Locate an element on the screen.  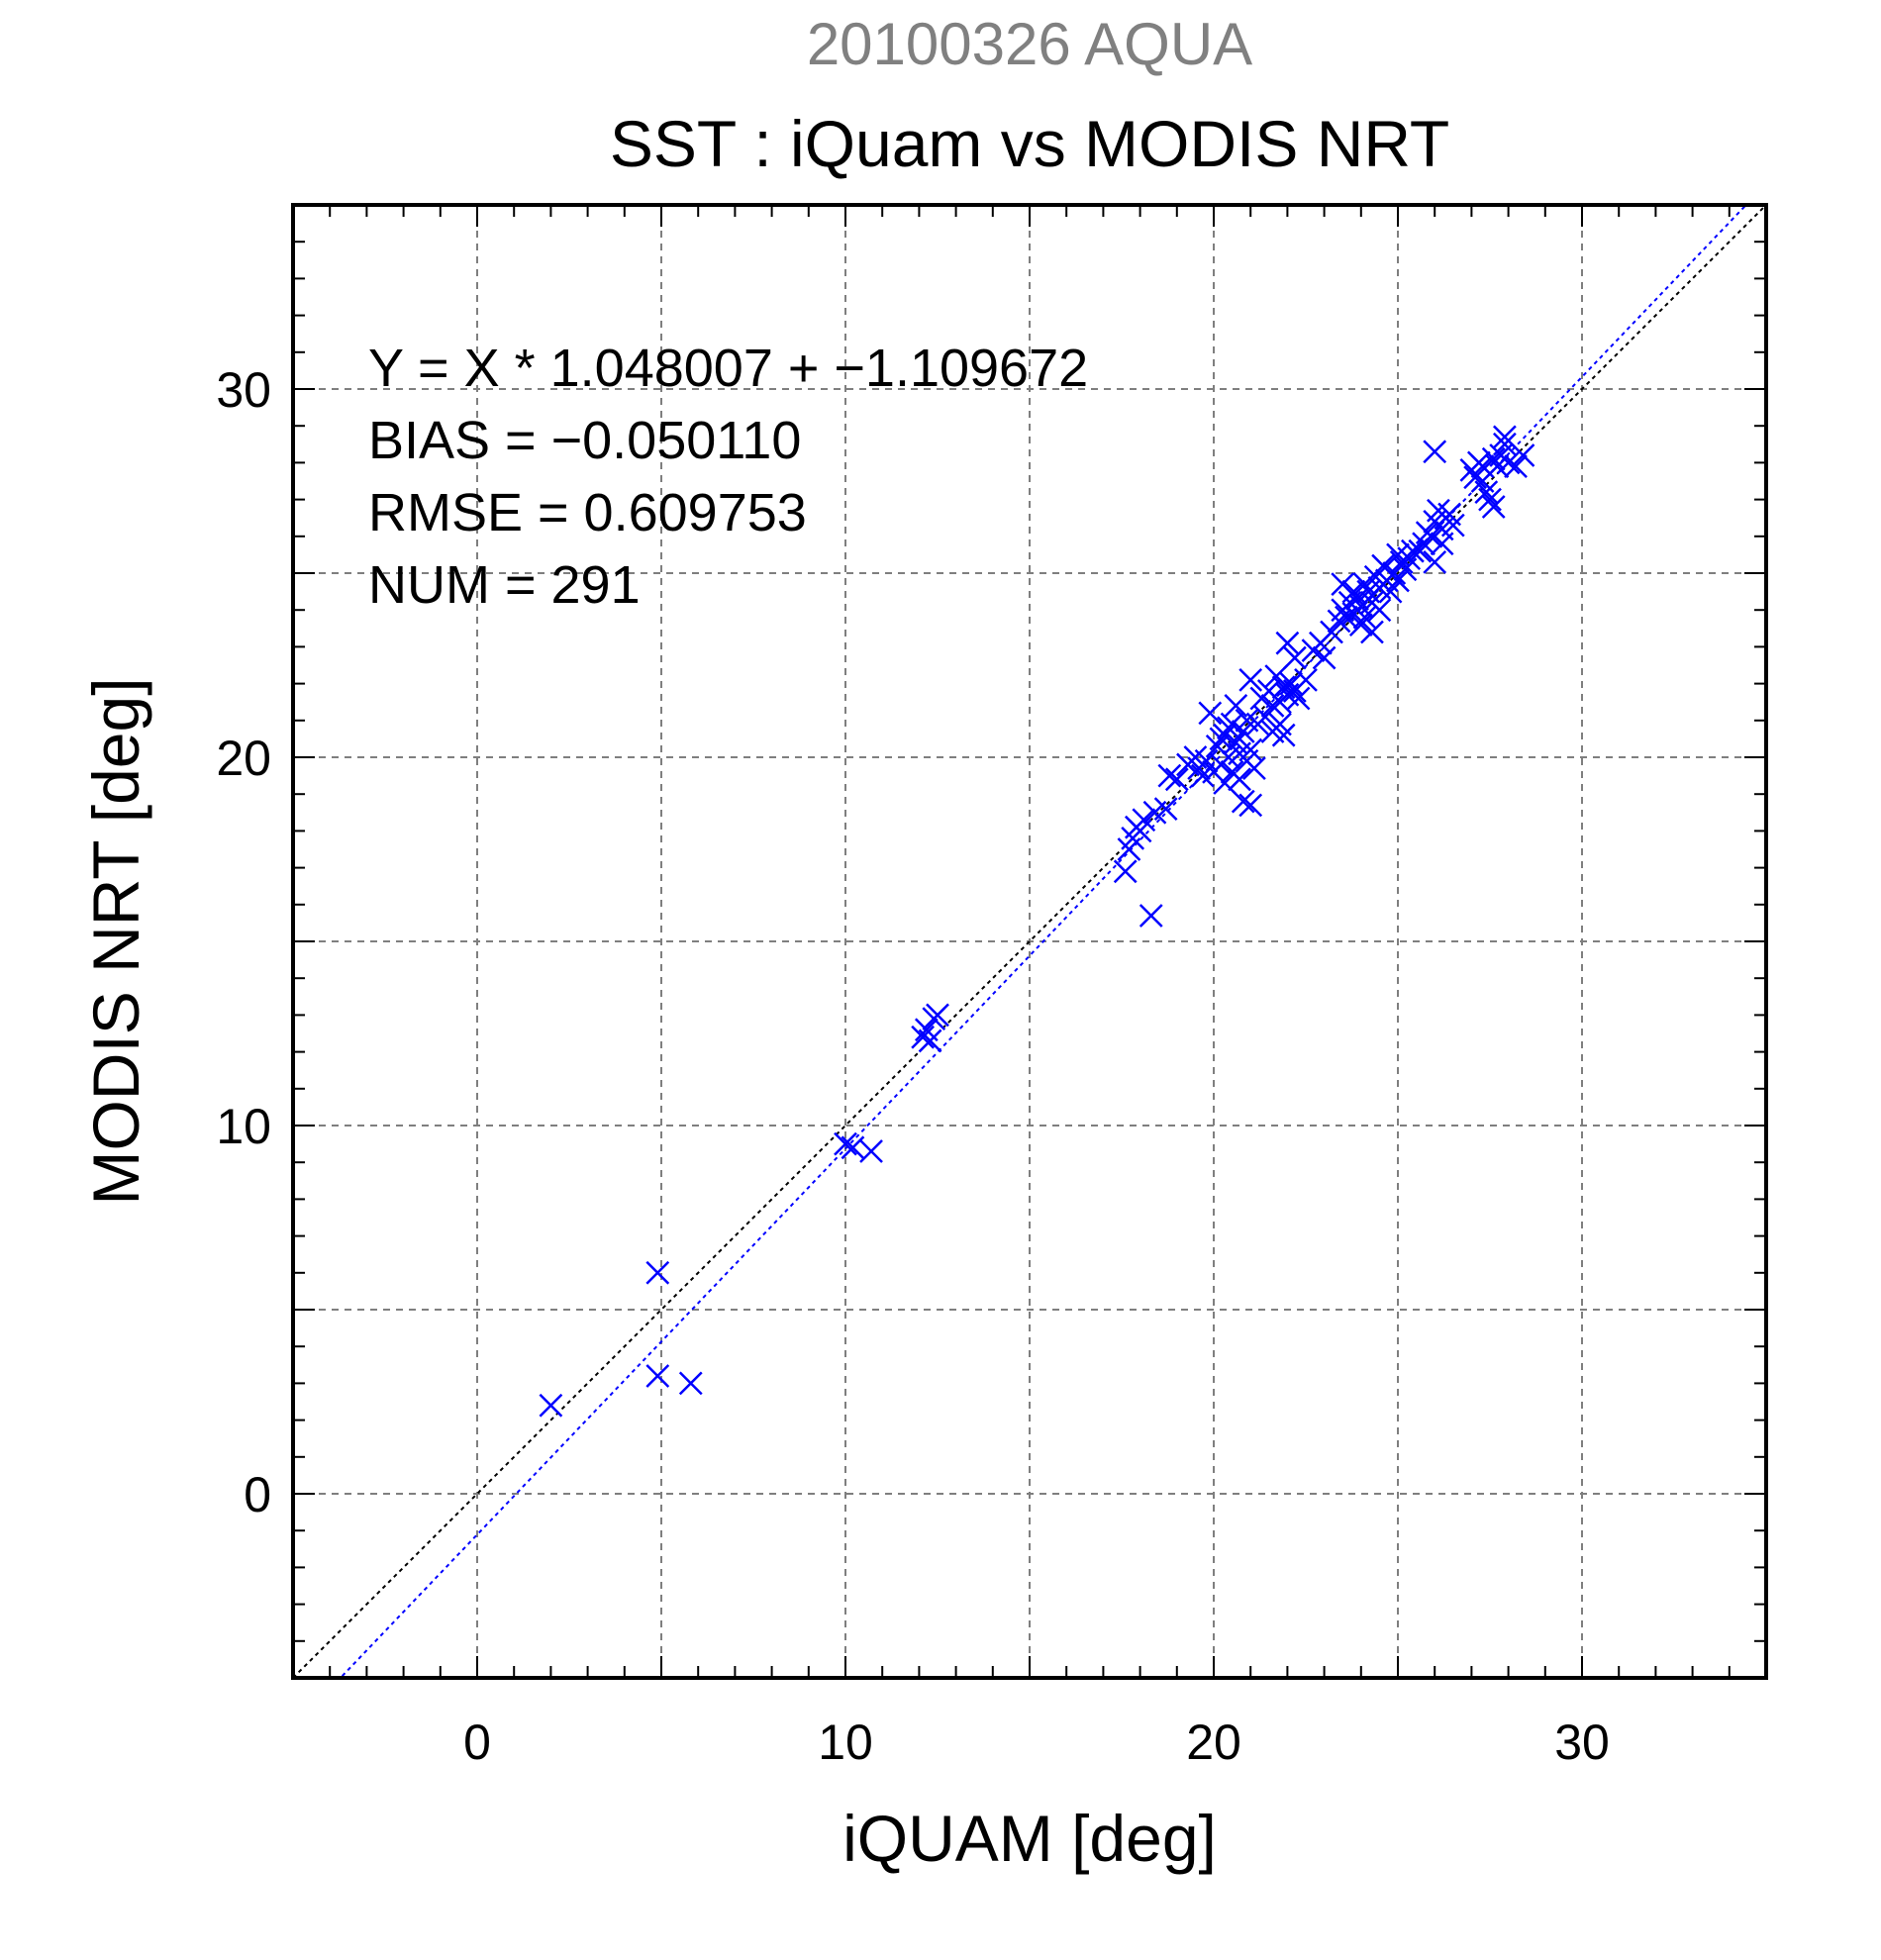
stats-line: NUM = 291 is located at coordinates (505, 585).